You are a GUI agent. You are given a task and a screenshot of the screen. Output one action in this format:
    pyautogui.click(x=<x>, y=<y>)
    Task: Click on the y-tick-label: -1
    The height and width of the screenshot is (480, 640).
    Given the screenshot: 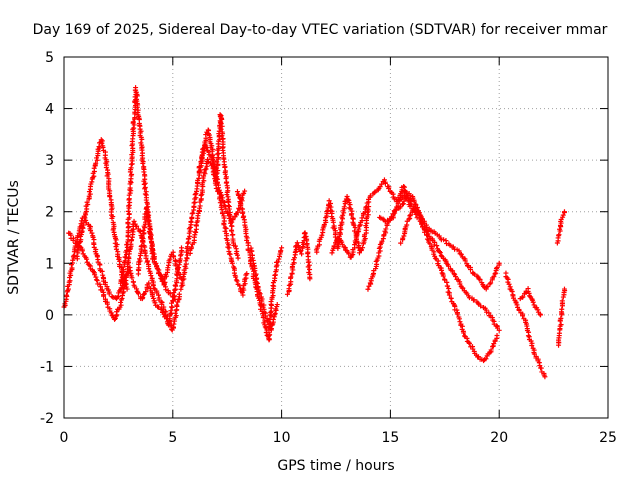 What is the action you would take?
    pyautogui.click(x=47, y=367)
    